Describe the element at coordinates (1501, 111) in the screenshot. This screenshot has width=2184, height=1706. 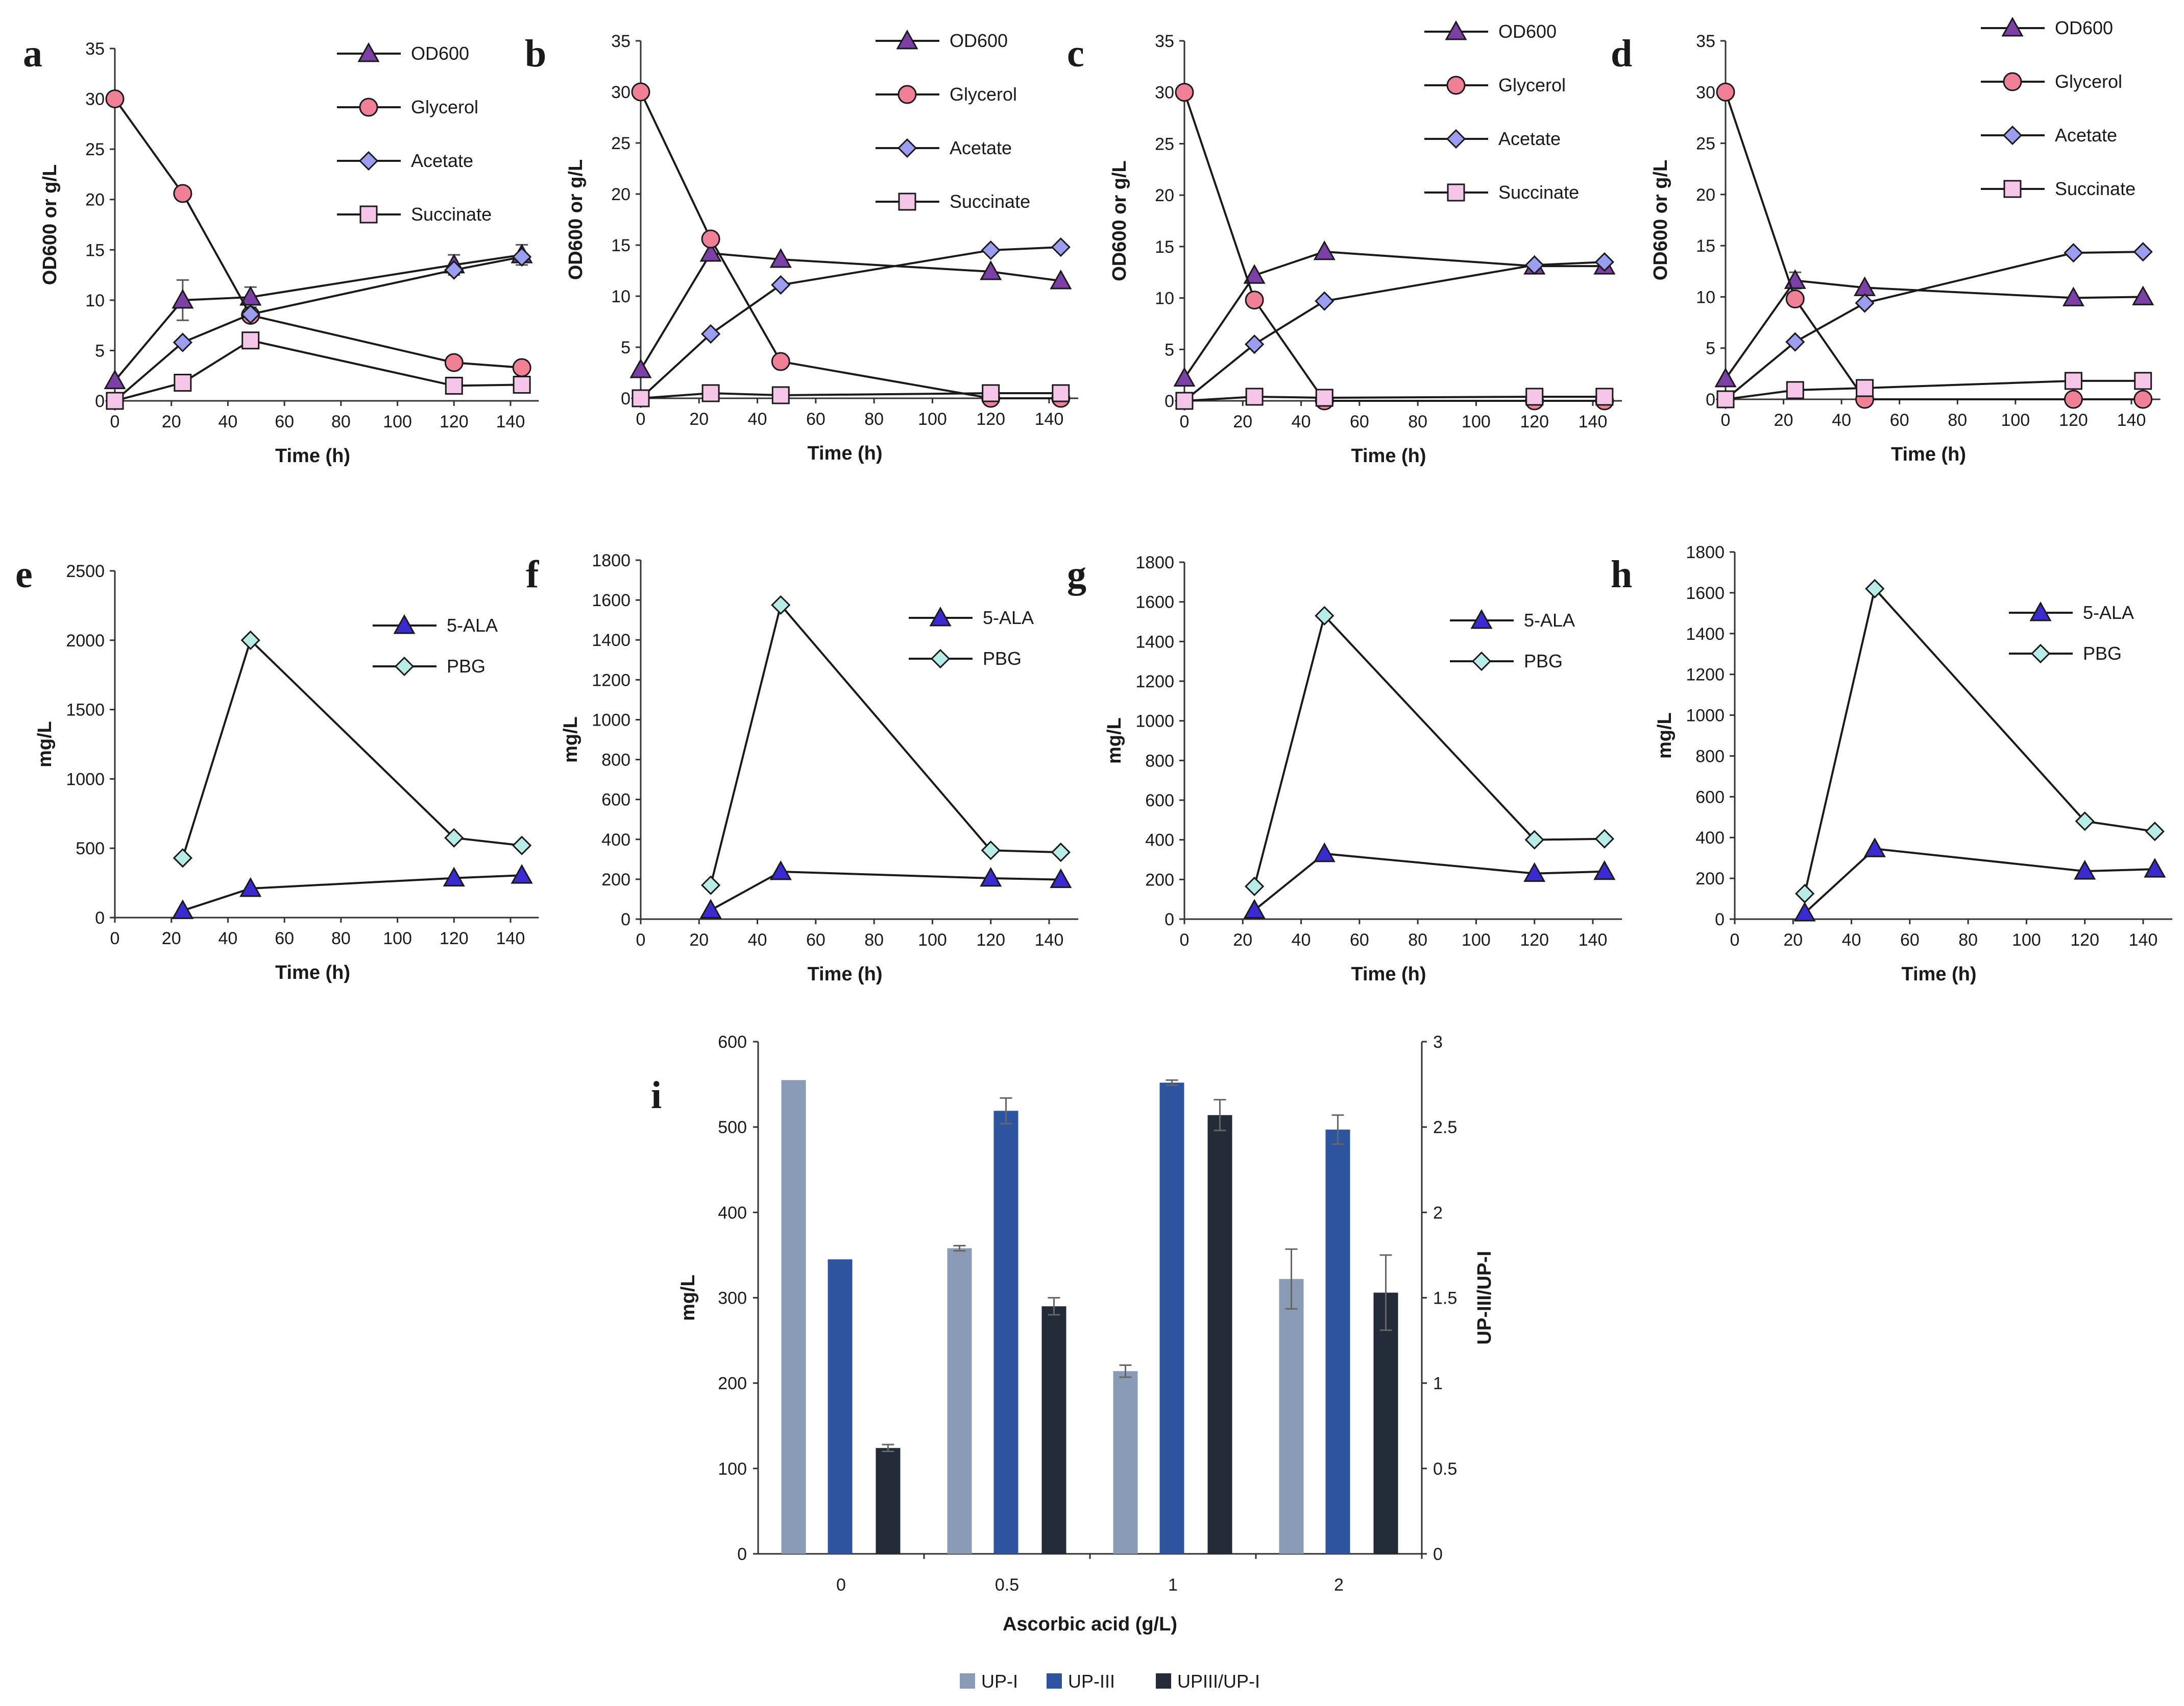
I see `legend: OD600 Glycerol Acetate Succinate` at that location.